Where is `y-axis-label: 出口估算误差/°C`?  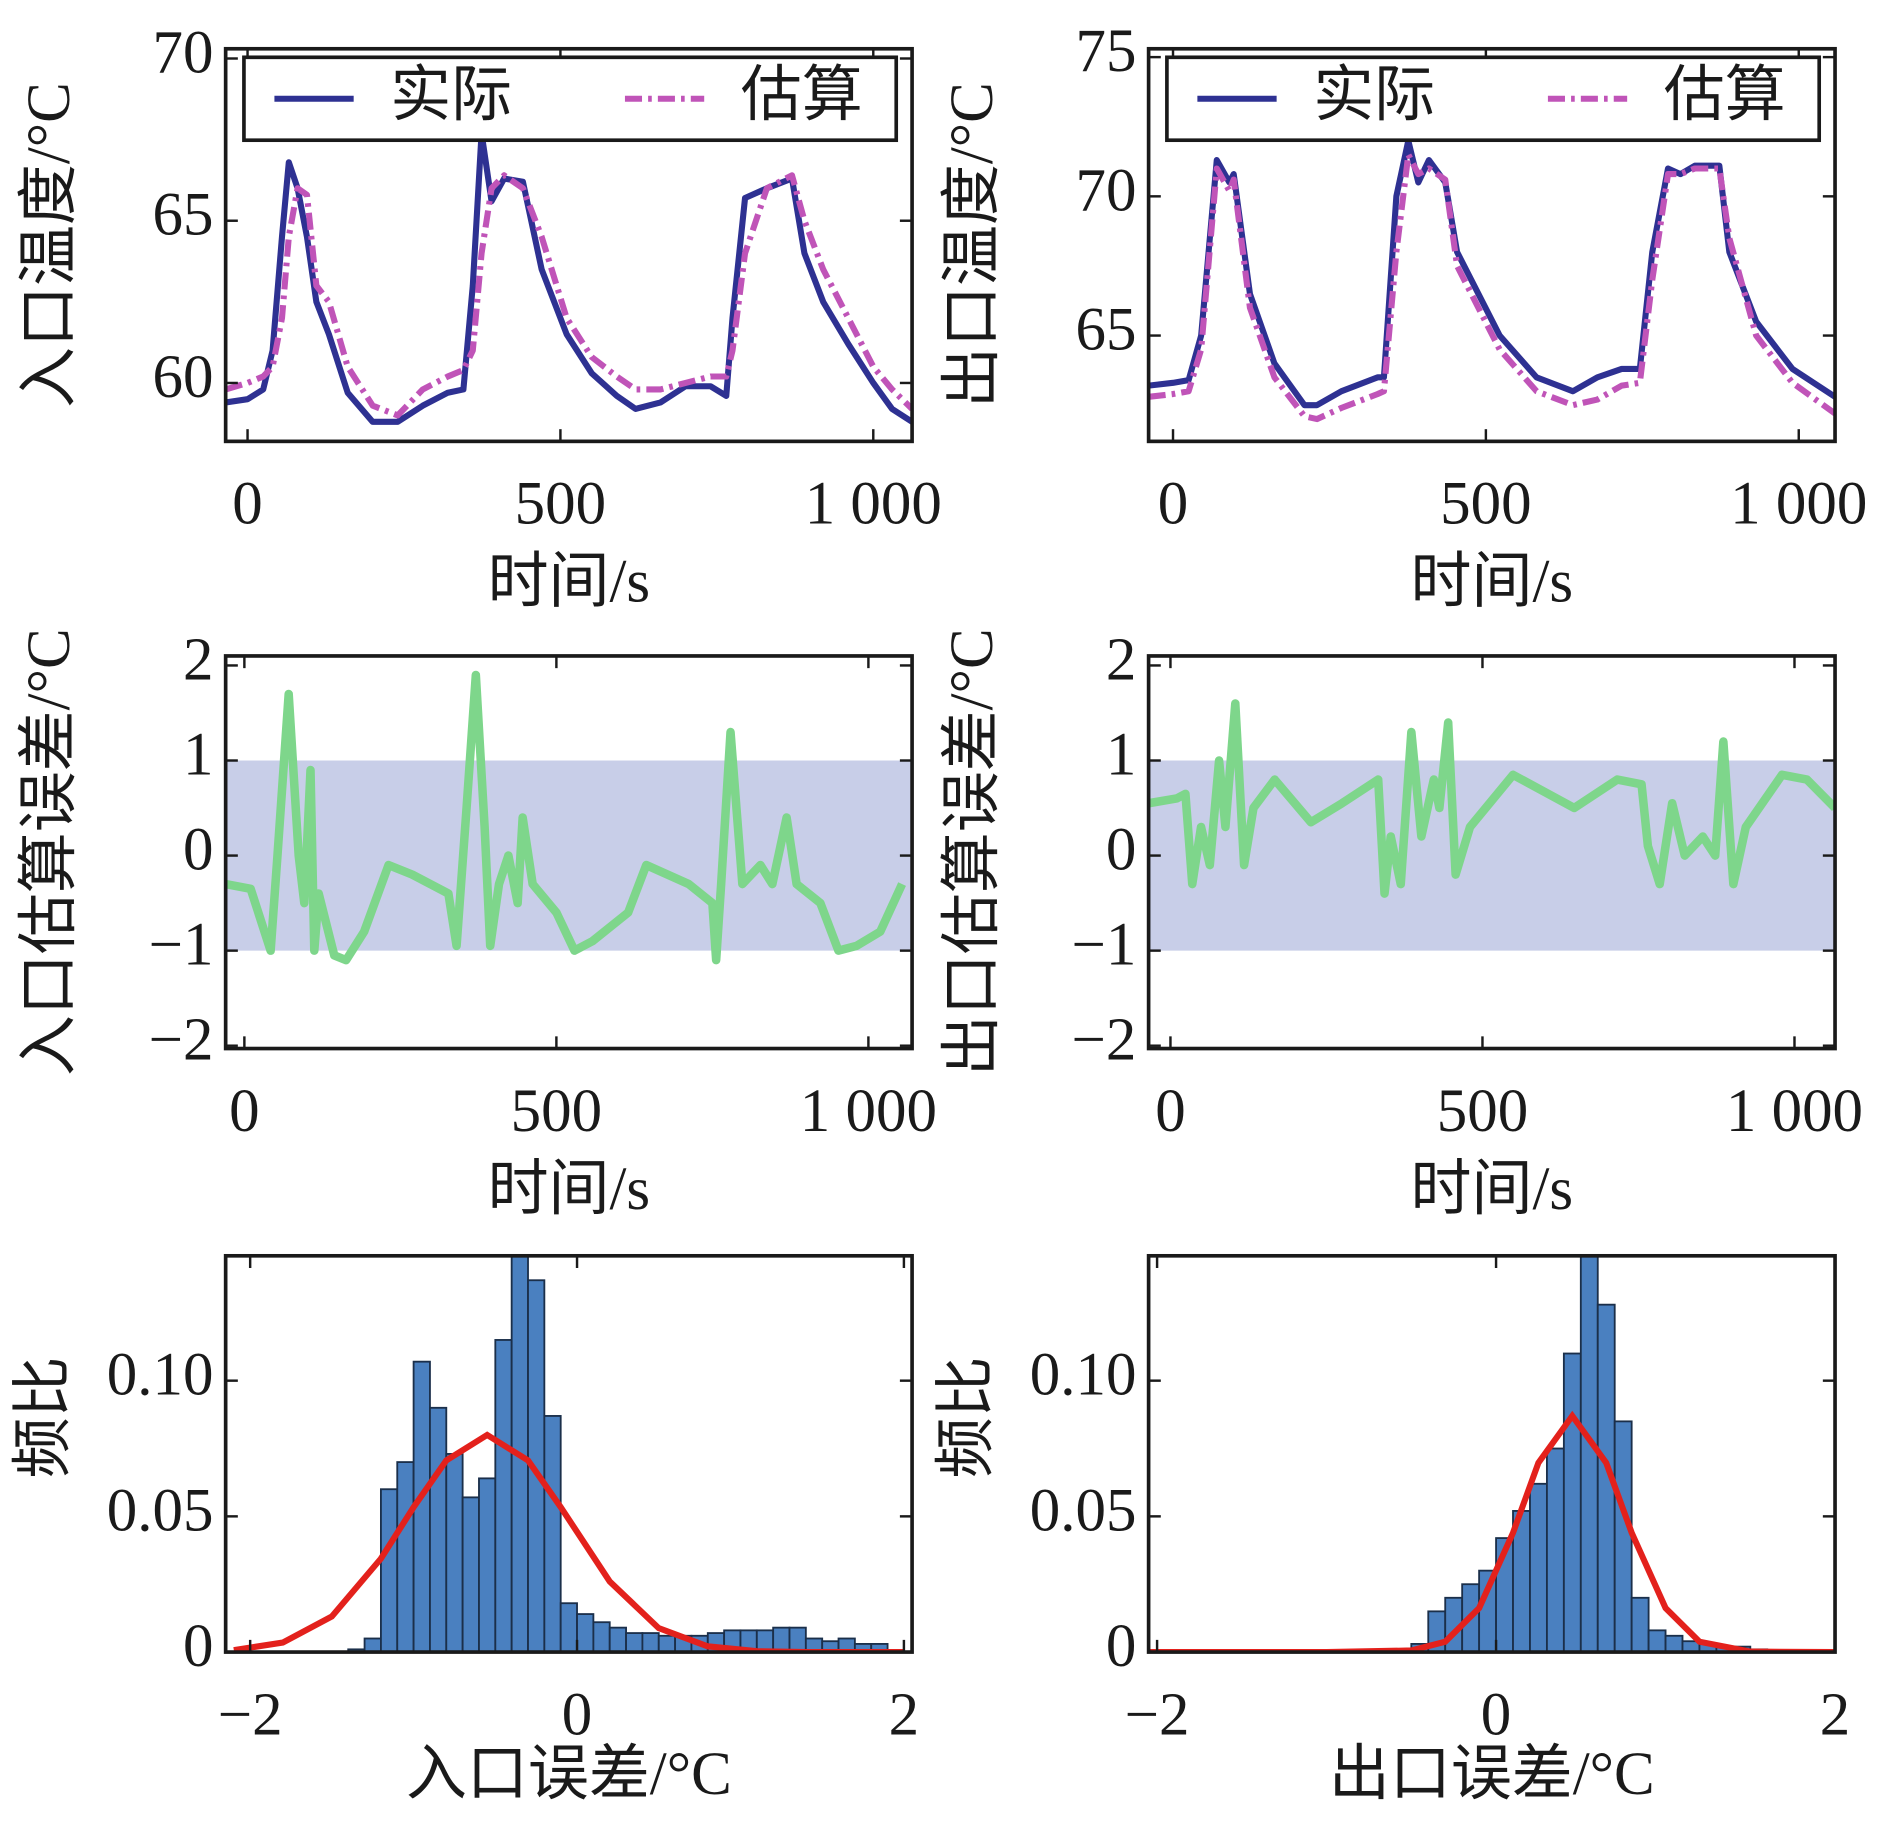
y-axis-label: 出口估算误差/°C is located at coordinates (972, 852).